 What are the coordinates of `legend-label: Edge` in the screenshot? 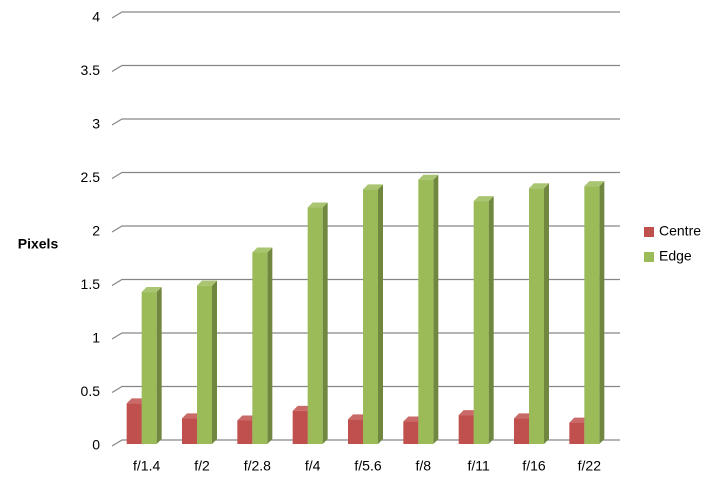 It's located at (675, 256).